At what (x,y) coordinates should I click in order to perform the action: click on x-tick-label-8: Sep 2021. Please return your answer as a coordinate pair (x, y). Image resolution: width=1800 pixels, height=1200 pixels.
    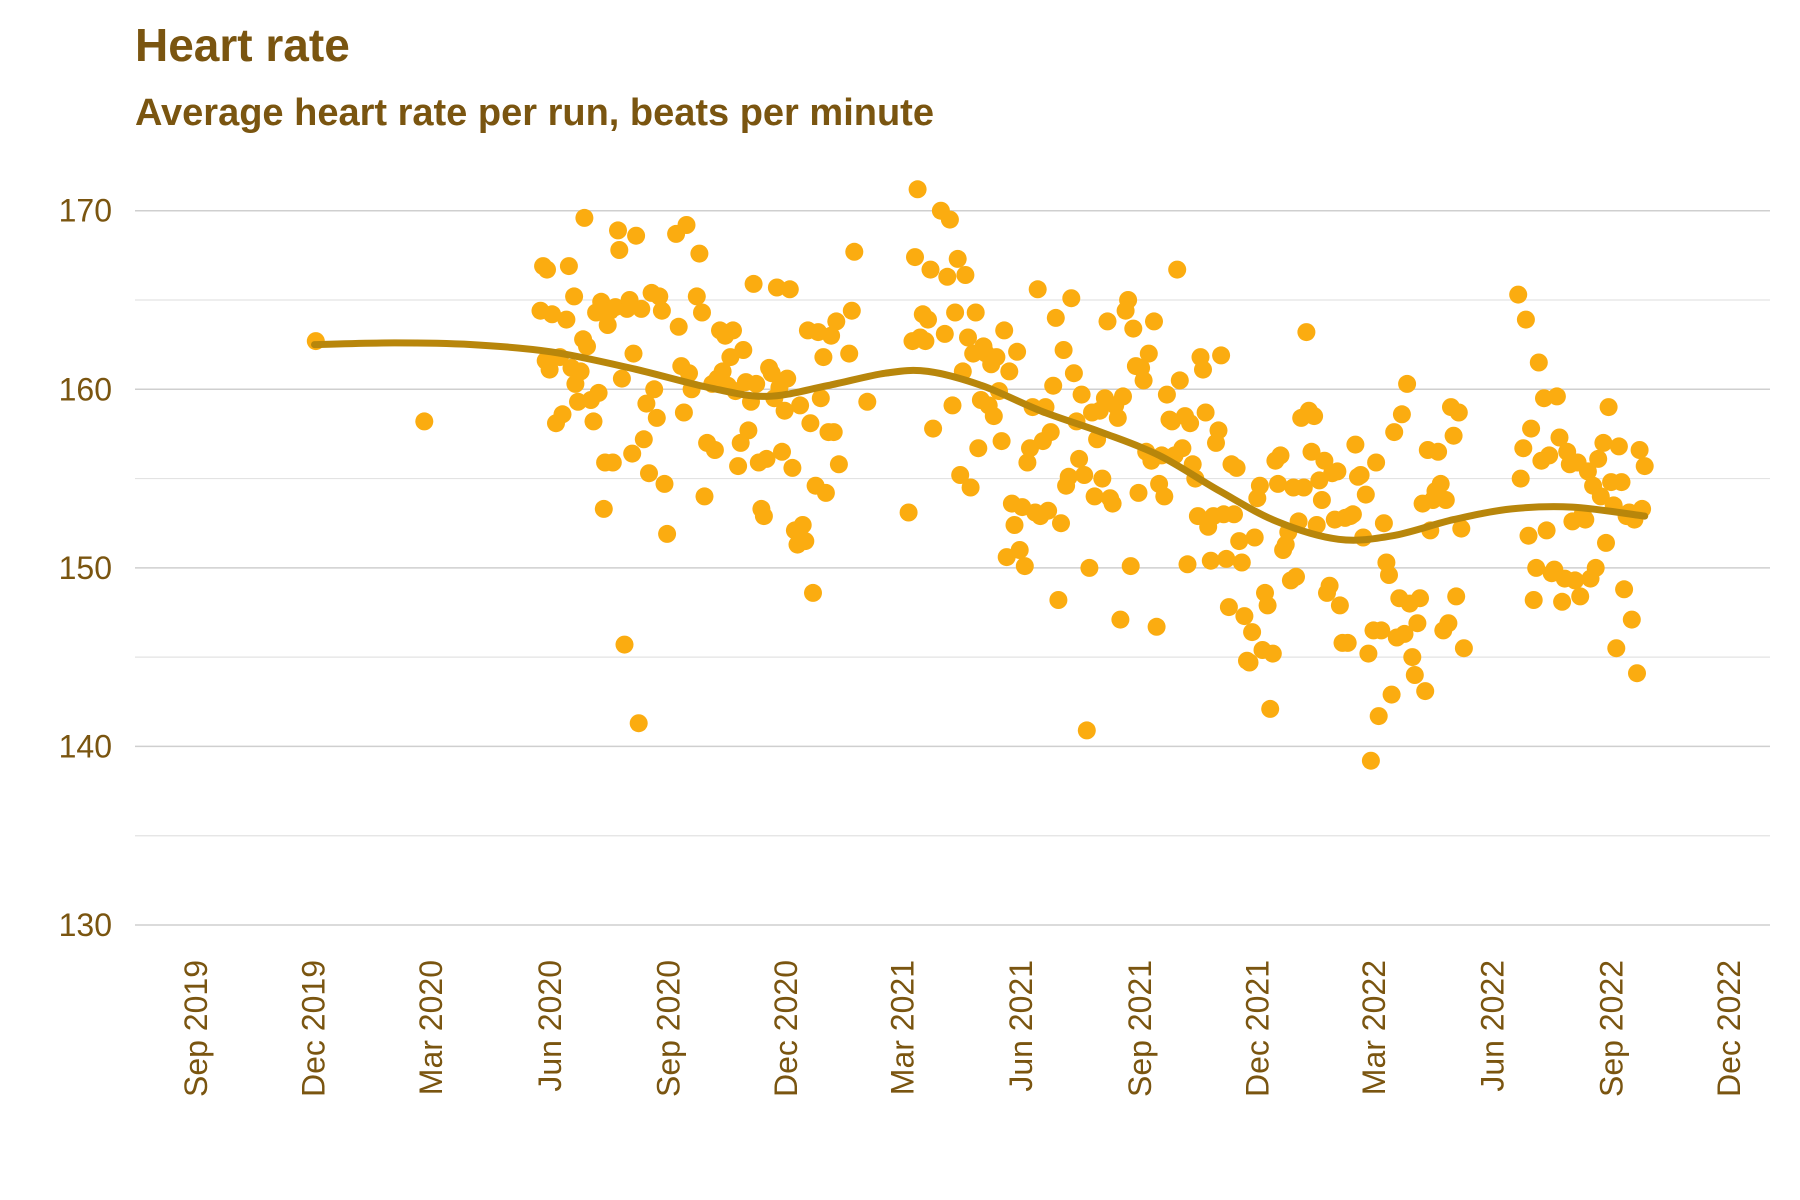
    Looking at the image, I should click on (1140, 1028).